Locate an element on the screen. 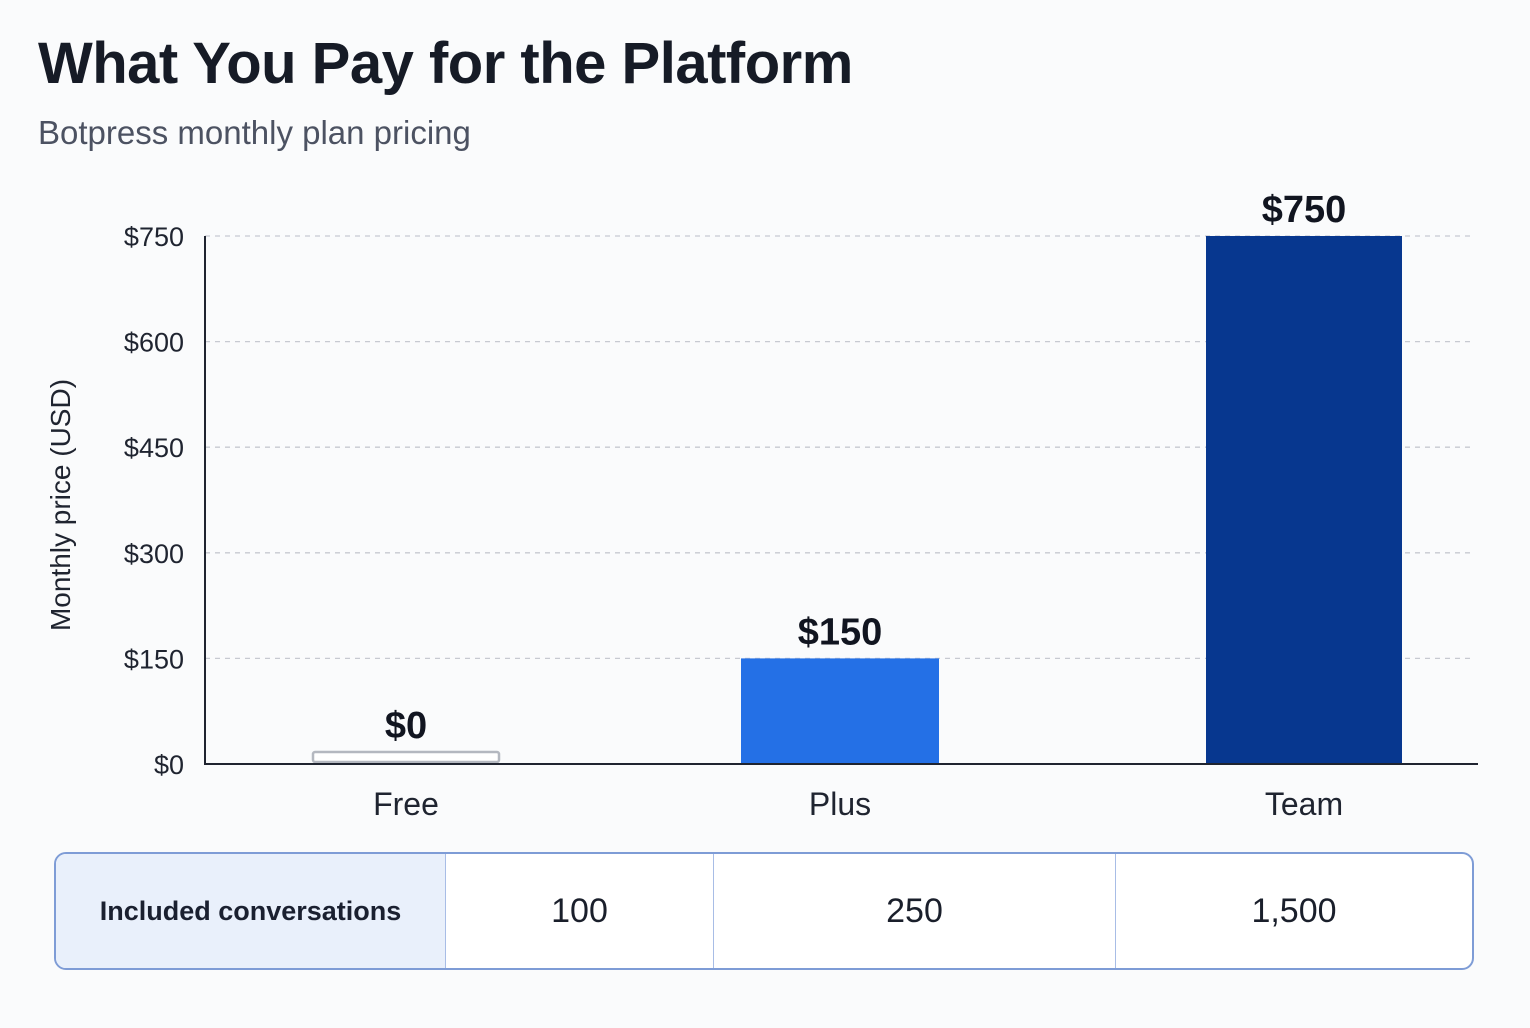 This screenshot has width=1530, height=1028. chart-title: What You Pay for the Platform is located at coordinates (445, 63).